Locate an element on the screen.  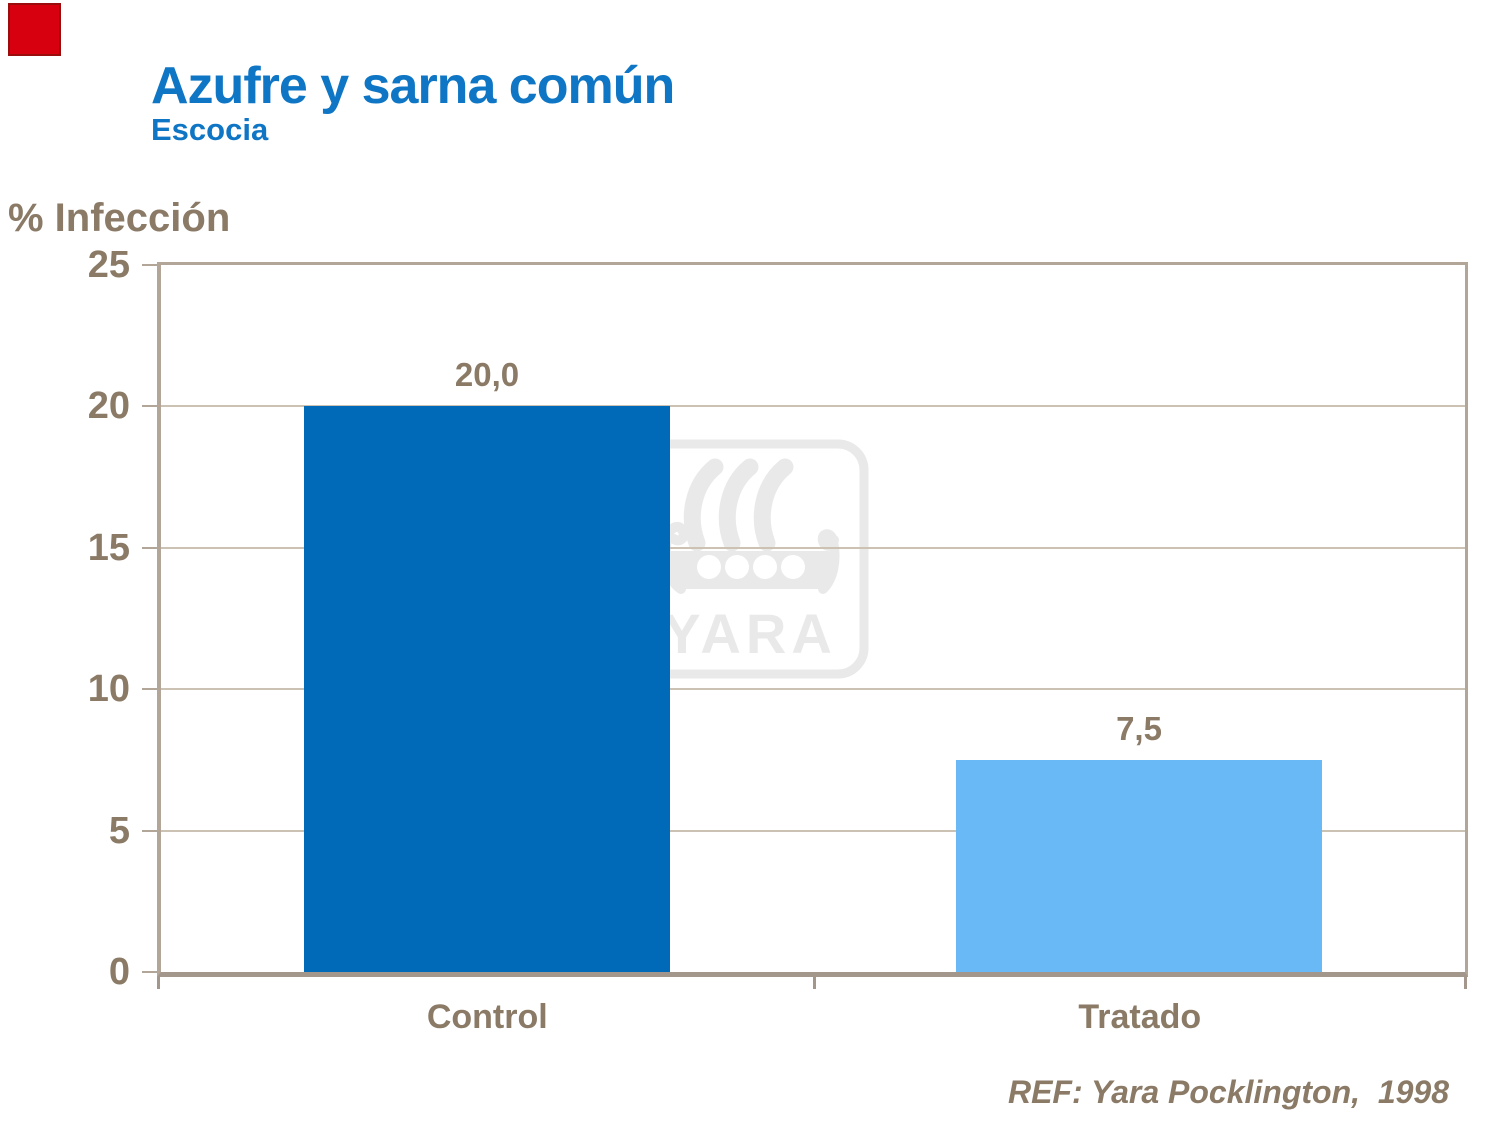
category-label-tratado: Tratado is located at coordinates (1140, 1017).